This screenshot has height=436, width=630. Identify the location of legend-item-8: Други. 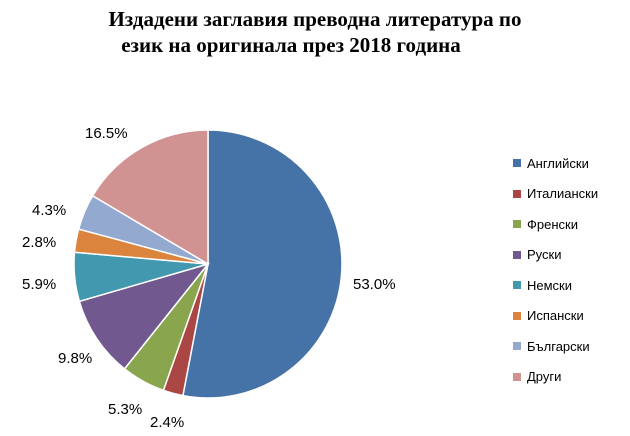
(555, 377).